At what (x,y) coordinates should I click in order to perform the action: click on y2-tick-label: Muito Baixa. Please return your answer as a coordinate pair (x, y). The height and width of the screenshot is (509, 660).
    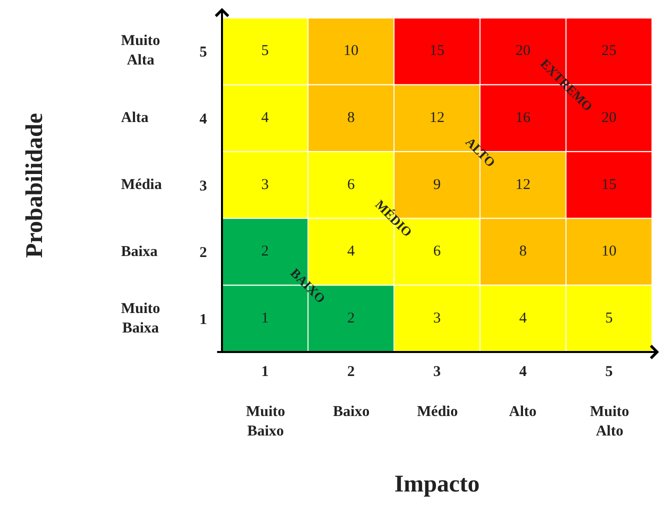
    Looking at the image, I should click on (140, 318).